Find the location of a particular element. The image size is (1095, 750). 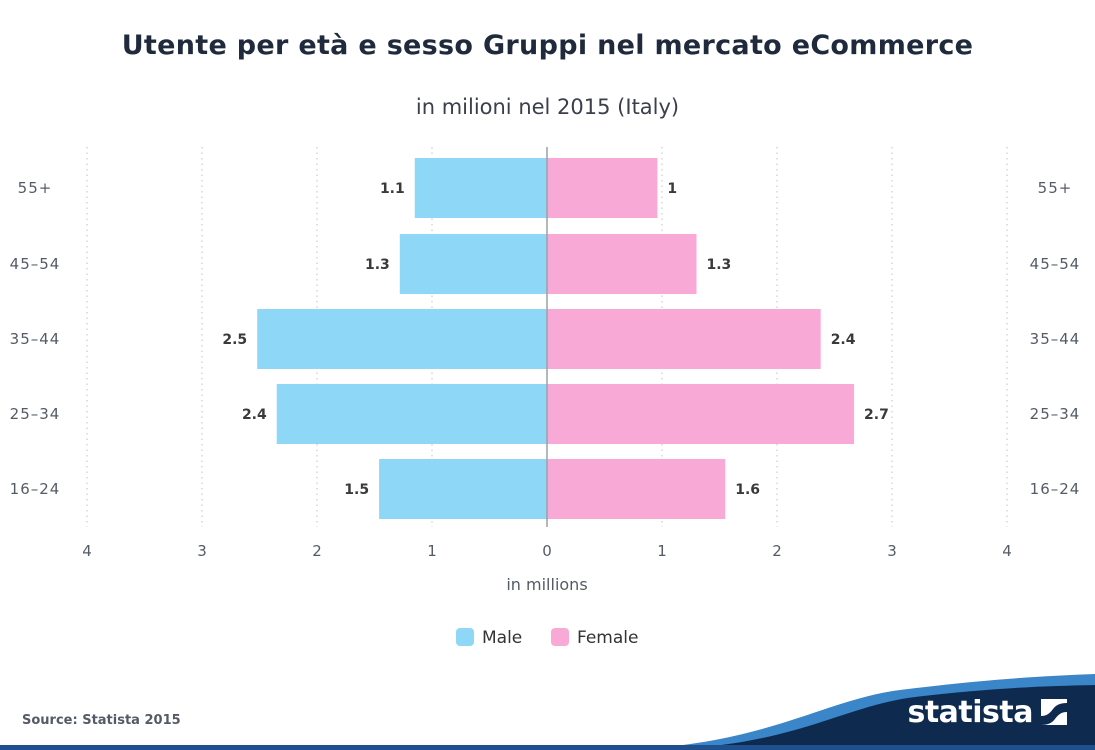

category-label-right: 45–54 is located at coordinates (1055, 264).